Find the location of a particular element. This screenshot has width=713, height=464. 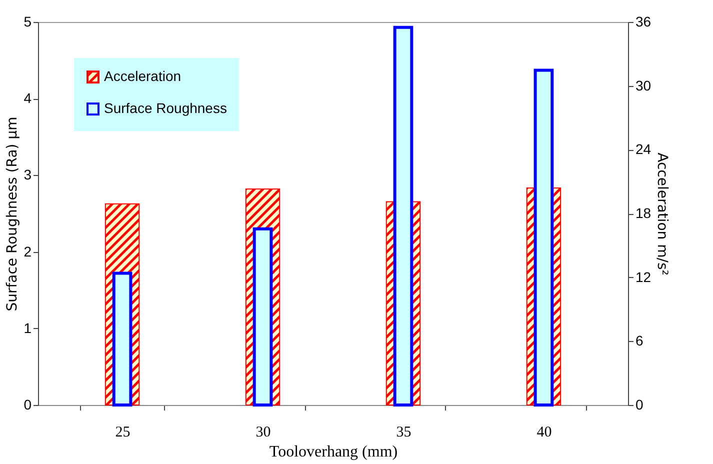

y2-tick-label: 18 is located at coordinates (644, 213).